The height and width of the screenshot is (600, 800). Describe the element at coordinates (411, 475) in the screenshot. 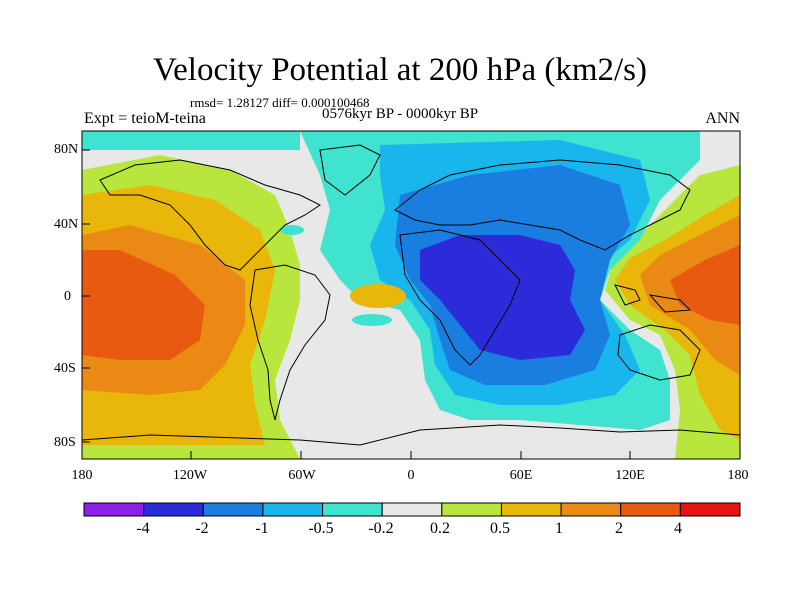

I see `lon-label-0: 0` at that location.